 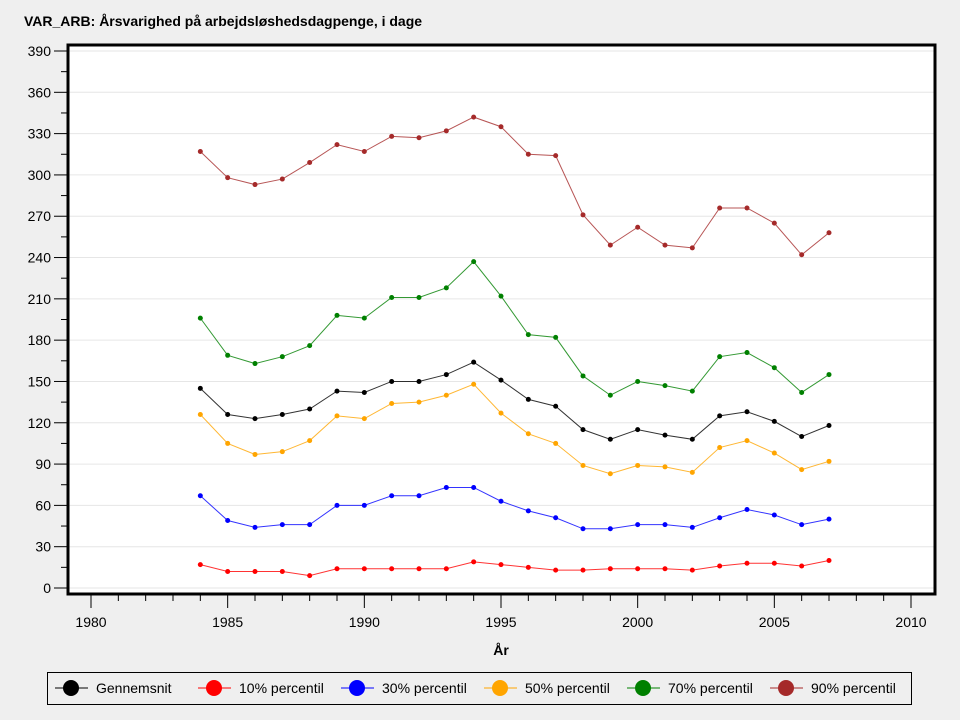 I want to click on y-tick-label: 240, so click(x=40, y=258).